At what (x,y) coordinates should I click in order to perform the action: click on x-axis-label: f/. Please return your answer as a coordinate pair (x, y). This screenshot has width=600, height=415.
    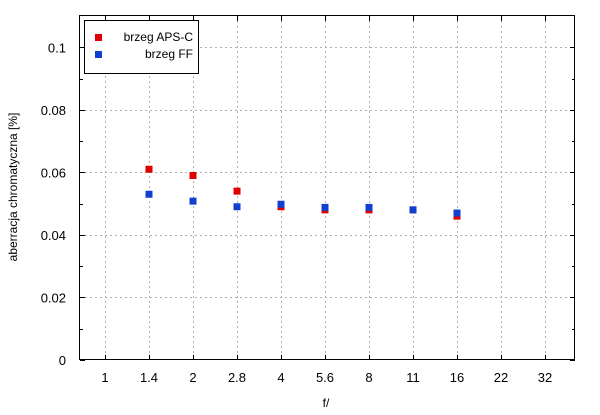
    Looking at the image, I should click on (326, 403).